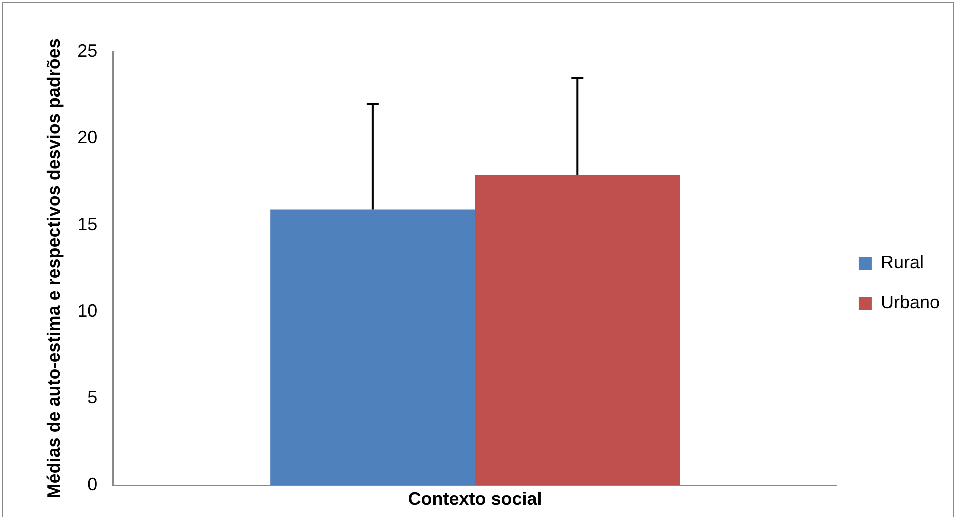 Image resolution: width=958 pixels, height=517 pixels. Describe the element at coordinates (902, 262) in the screenshot. I see `legend-label: Rural` at that location.